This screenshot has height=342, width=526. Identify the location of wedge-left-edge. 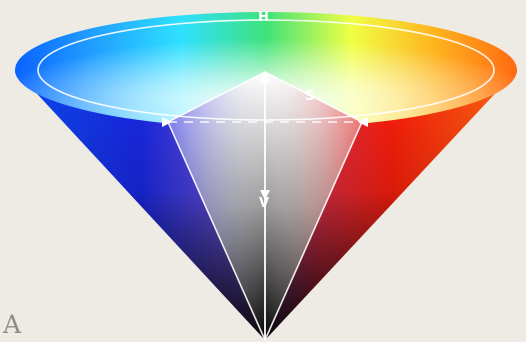
(216, 231).